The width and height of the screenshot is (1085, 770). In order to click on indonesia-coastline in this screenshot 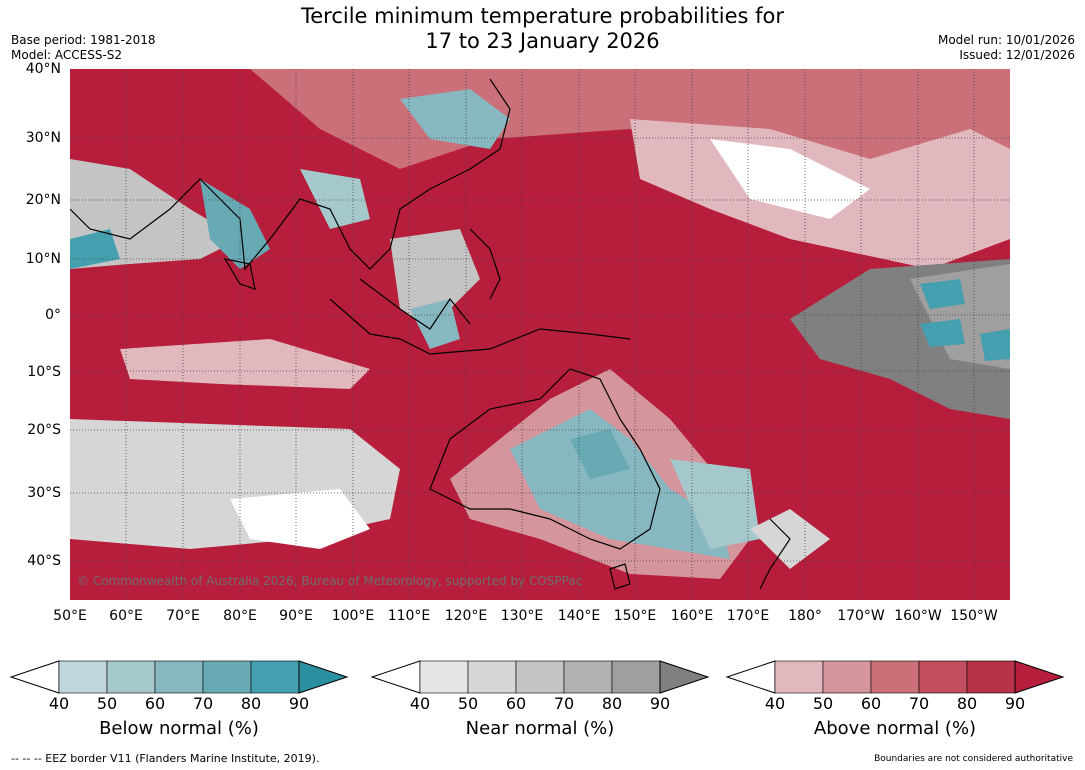, I will do `click(480, 326)`.